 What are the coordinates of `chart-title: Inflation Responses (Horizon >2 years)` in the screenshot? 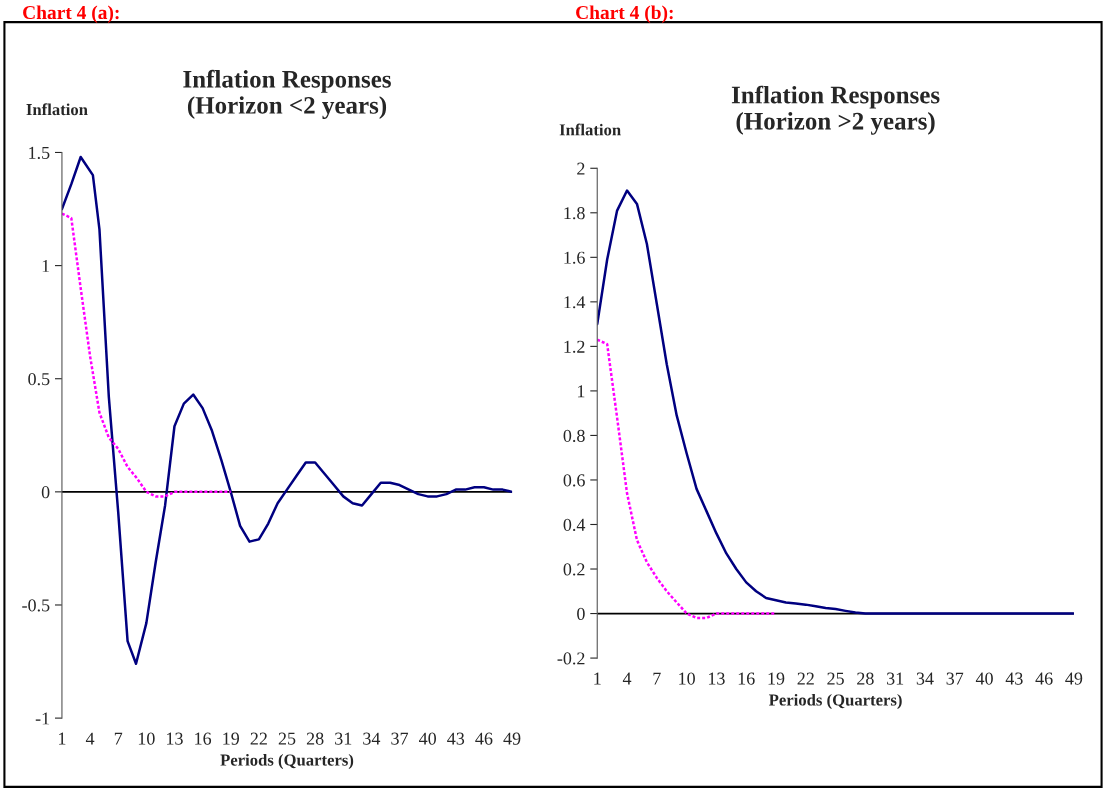 It's located at (835, 110).